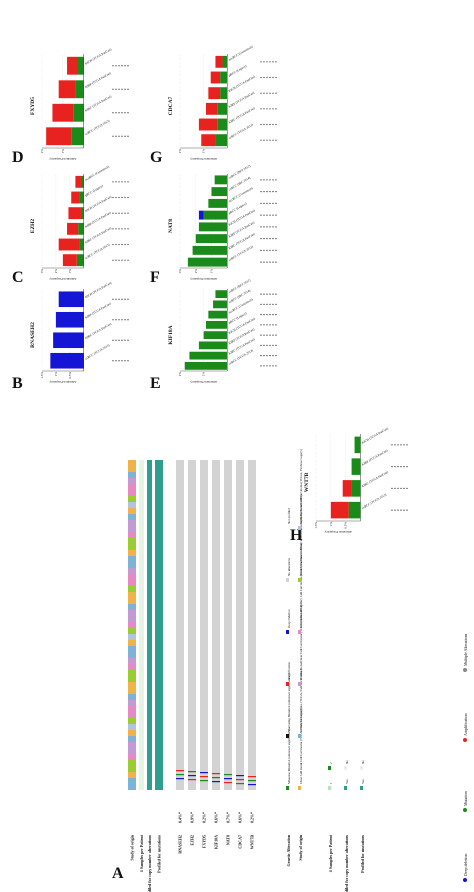 The height and width of the screenshot is (892, 474). Describe the element at coordinates (241, 100) in the screenshot. I see `x-tick-label: KIRP (TCGA PanCan)` at that location.